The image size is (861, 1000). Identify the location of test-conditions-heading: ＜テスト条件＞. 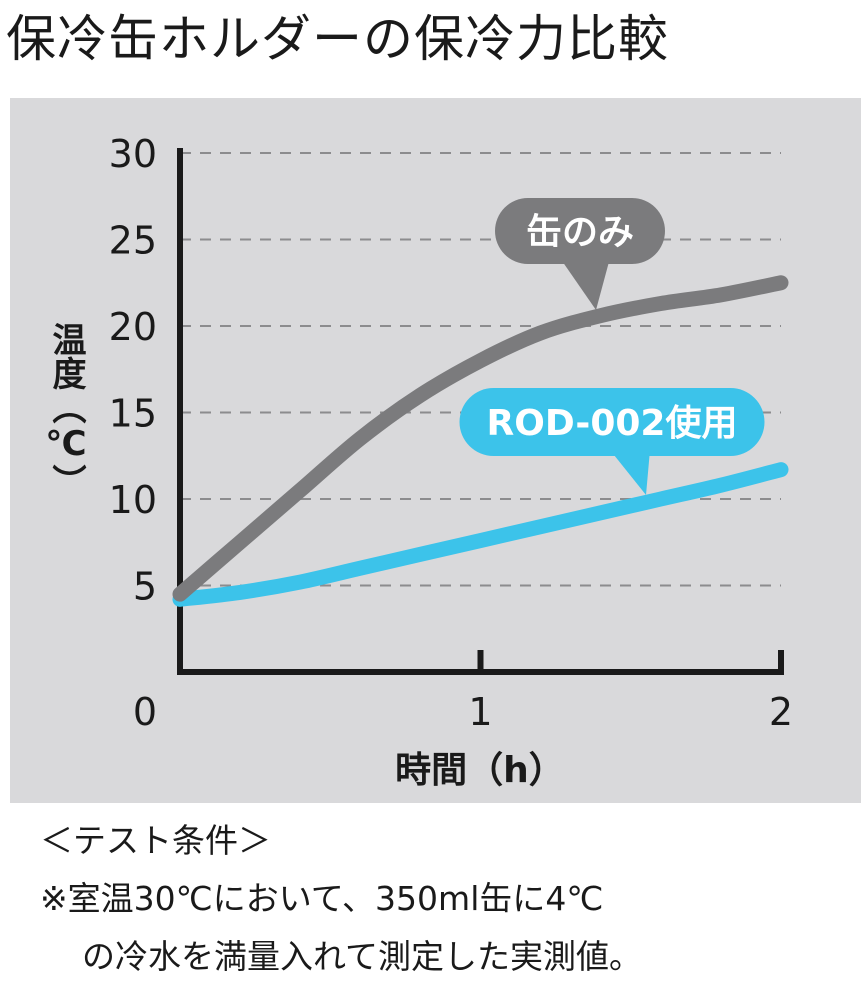
(155, 840).